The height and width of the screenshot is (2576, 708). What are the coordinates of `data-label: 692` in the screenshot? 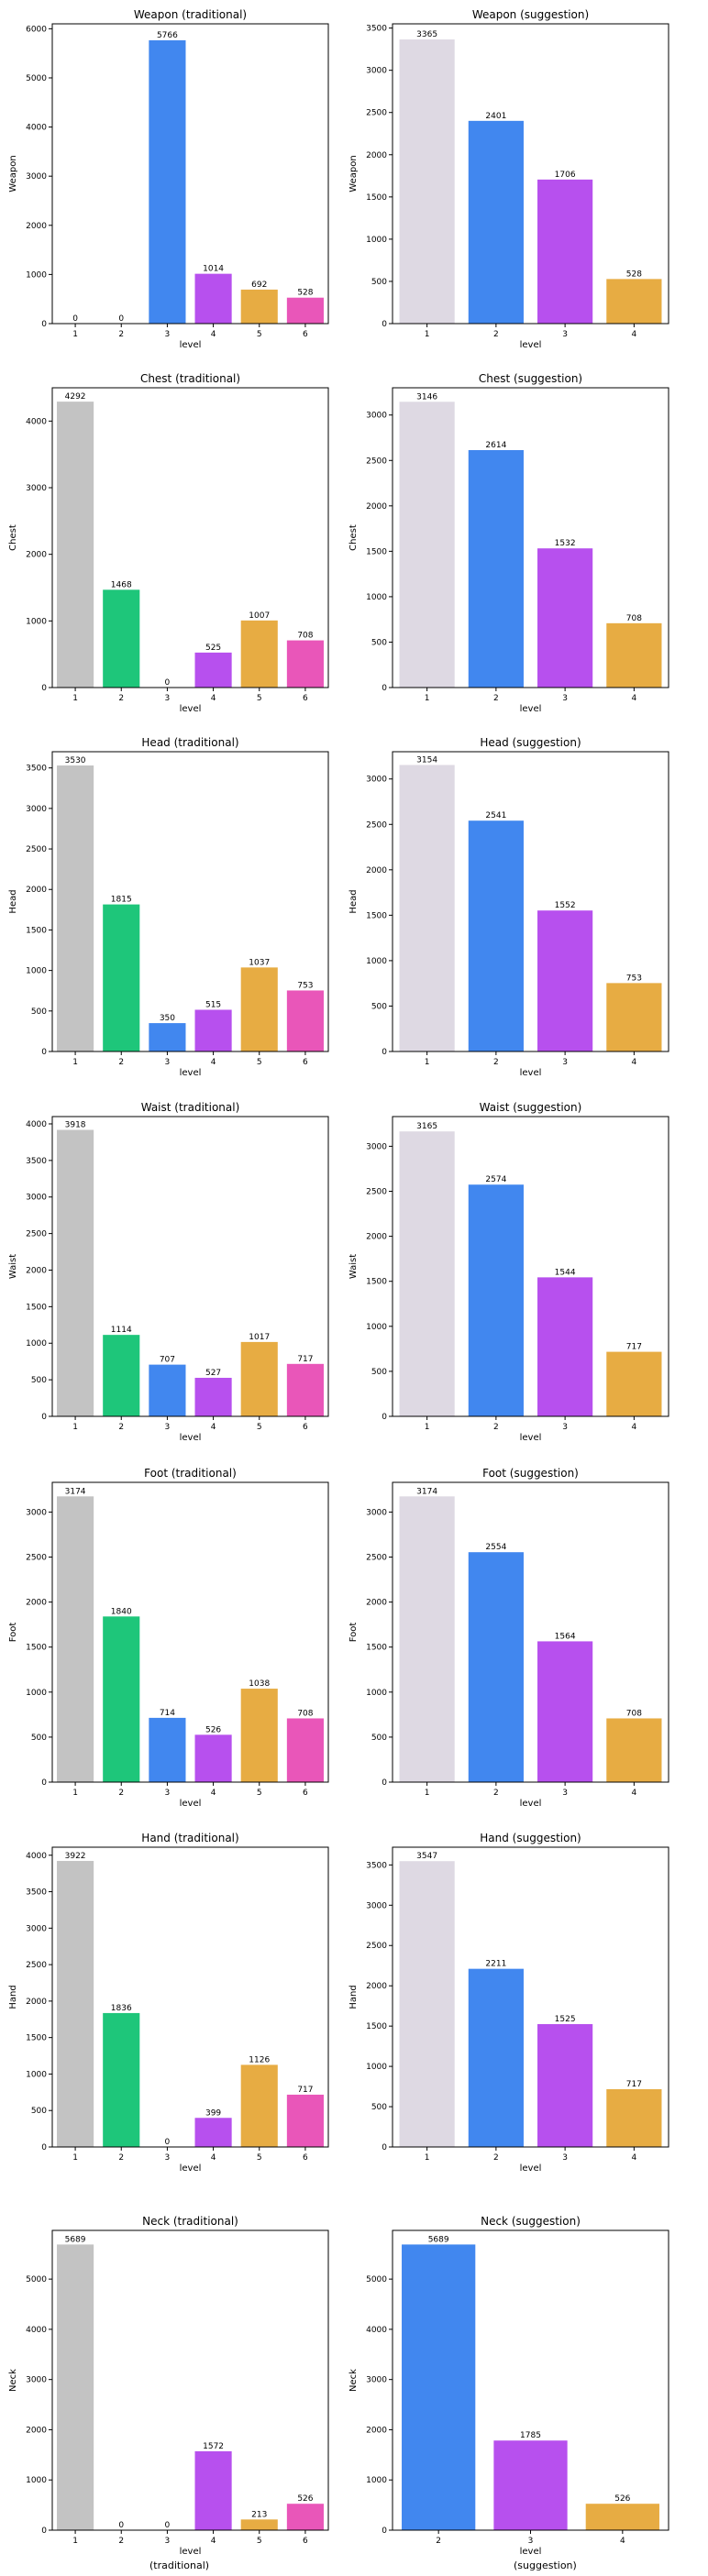 It's located at (259, 285).